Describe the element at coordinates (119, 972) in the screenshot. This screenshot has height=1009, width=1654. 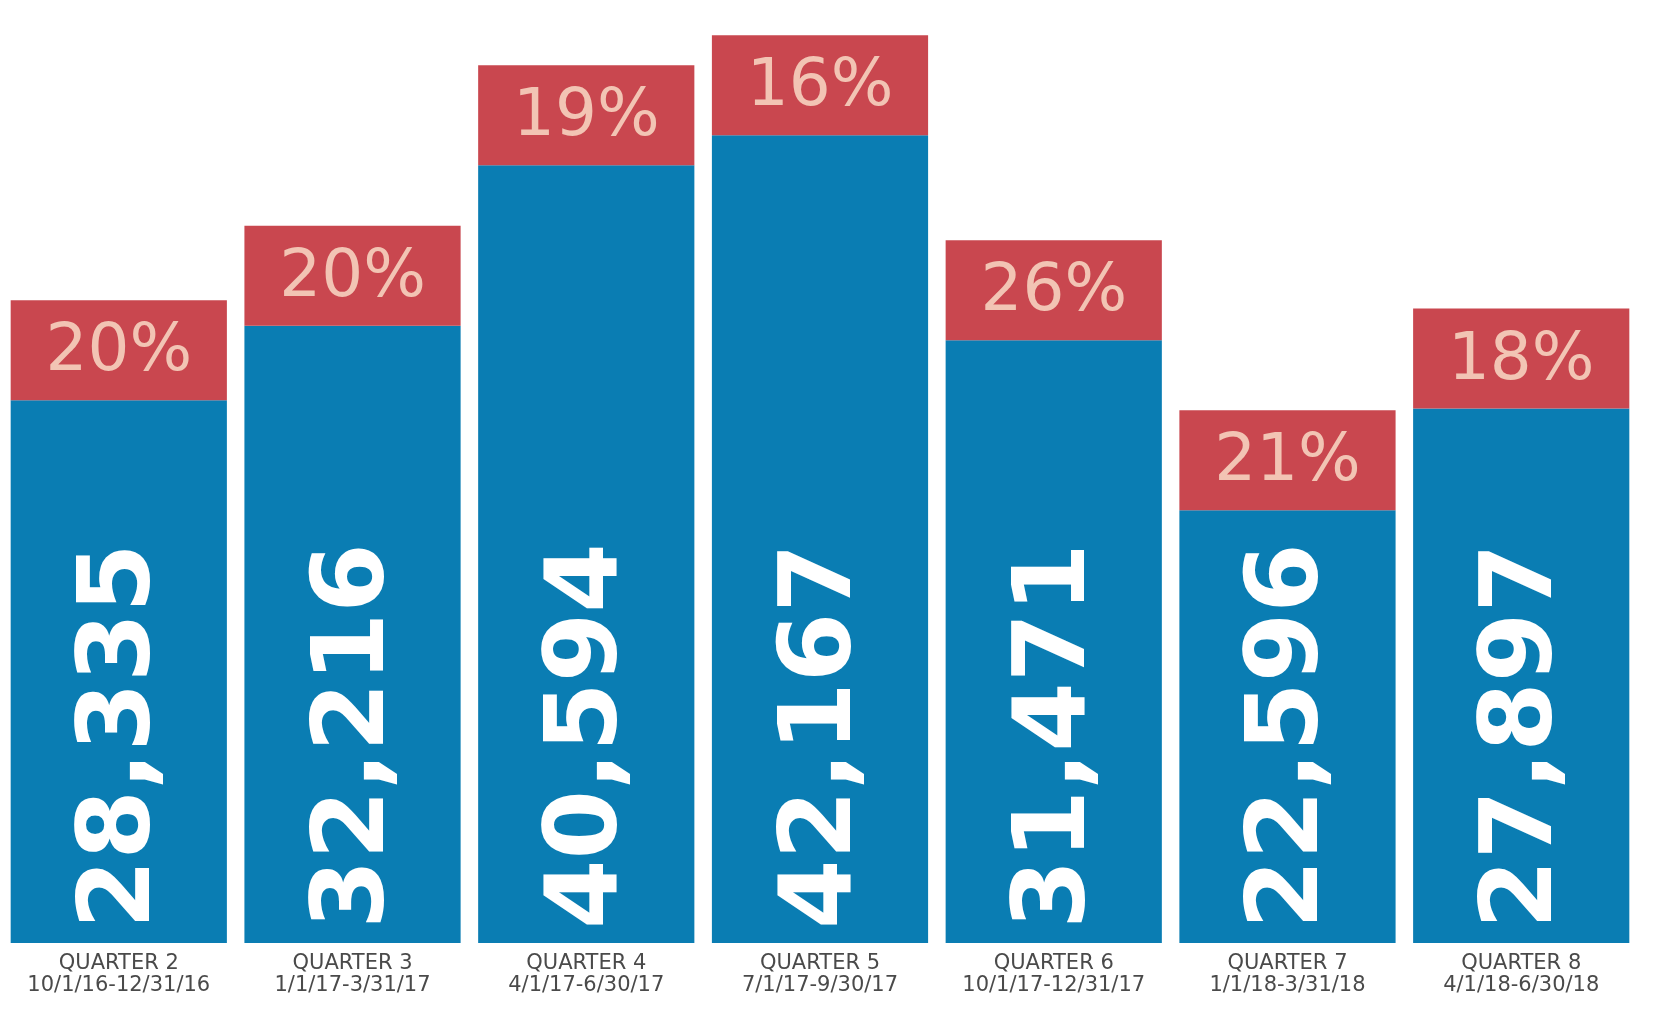
I see `x-tick-label: QUARTER 2 10/1/16-12/31/16` at that location.